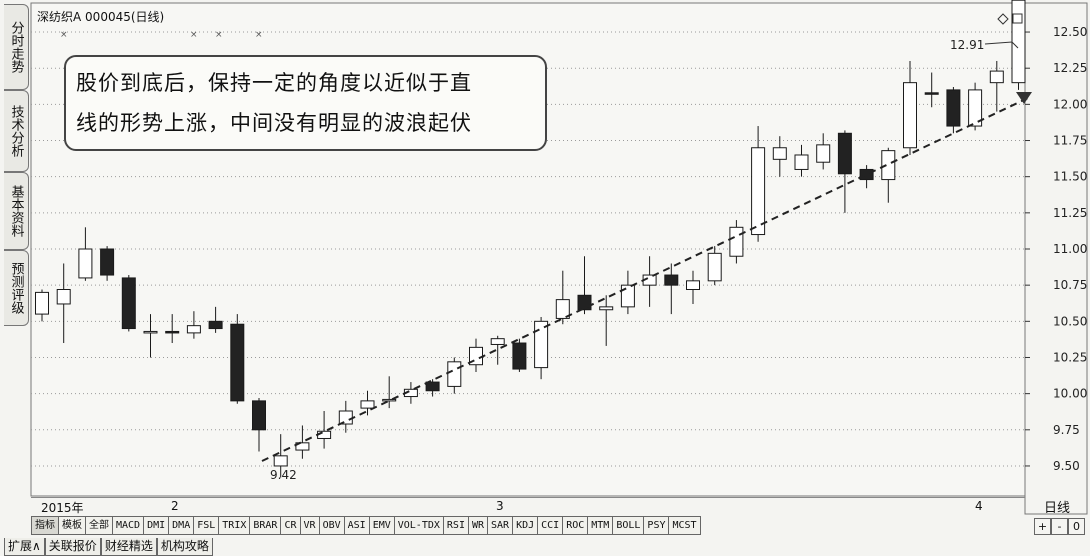 This screenshot has width=1090, height=556. What do you see at coordinates (1003, 19) in the screenshot?
I see `diamond-icon` at bounding box center [1003, 19].